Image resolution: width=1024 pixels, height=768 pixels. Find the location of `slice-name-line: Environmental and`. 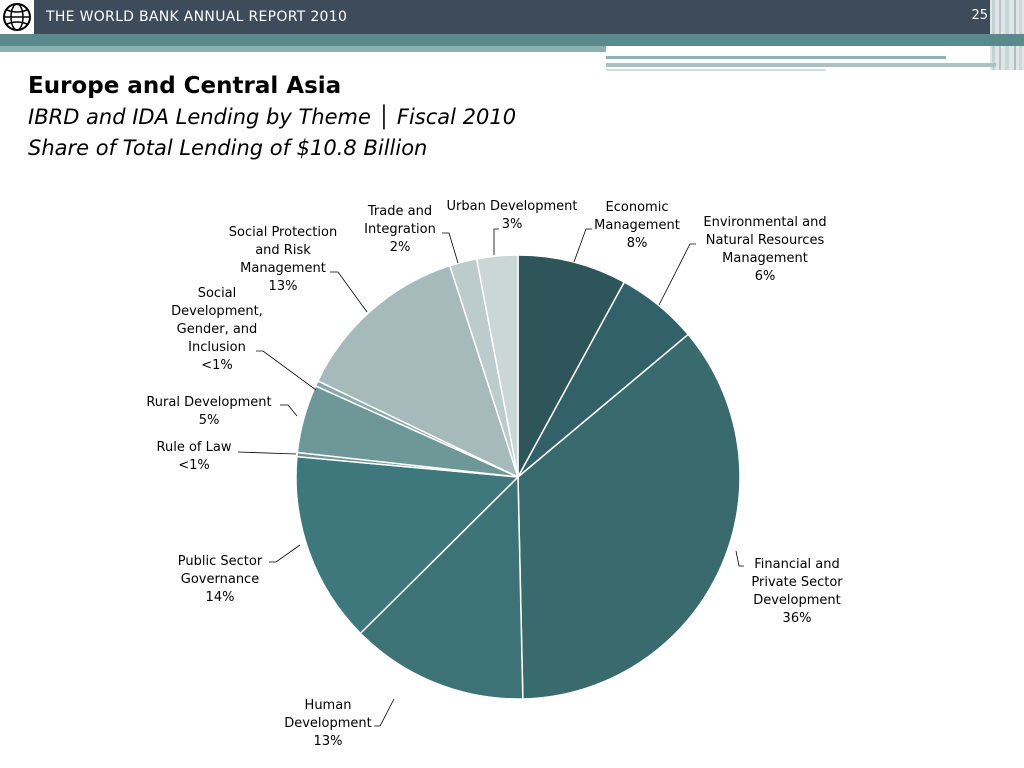

slice-name-line: Environmental and is located at coordinates (764, 222).